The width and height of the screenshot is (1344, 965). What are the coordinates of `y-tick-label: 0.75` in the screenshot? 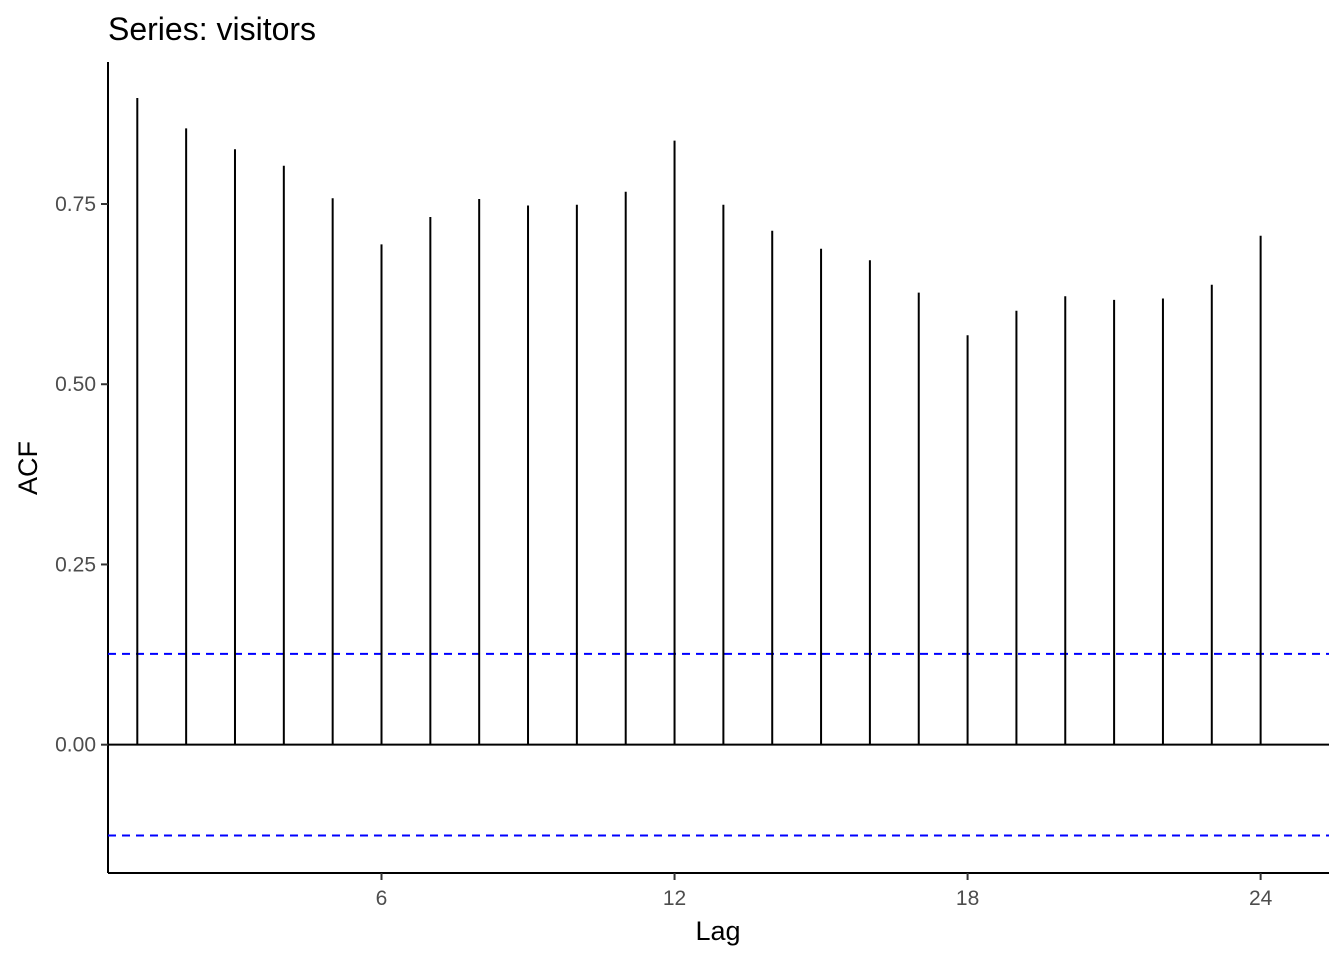 It's located at (75, 204).